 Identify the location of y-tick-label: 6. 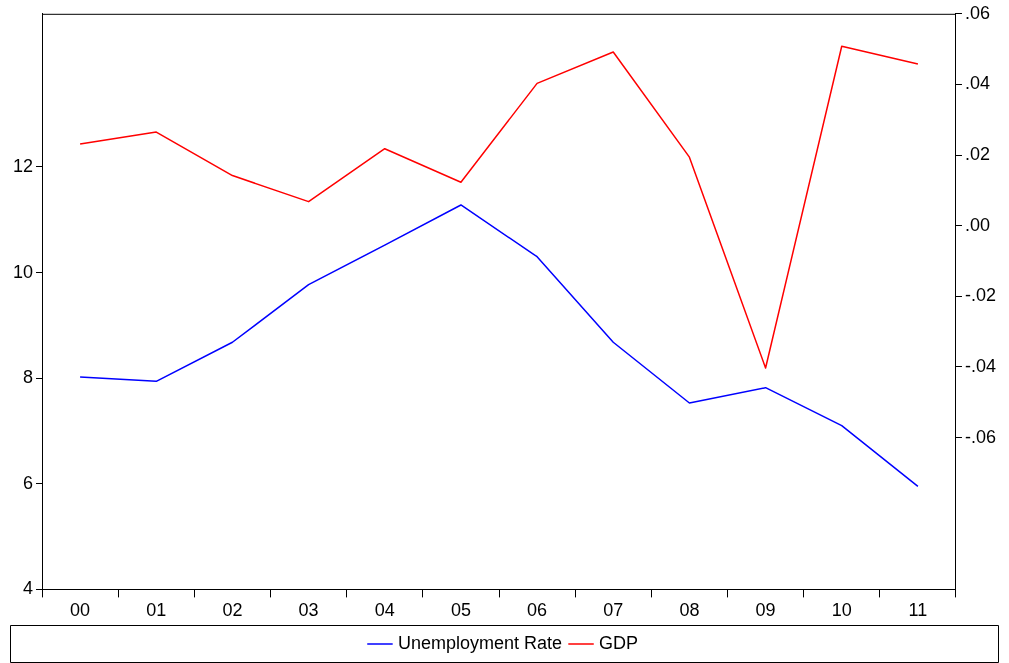
(28, 482).